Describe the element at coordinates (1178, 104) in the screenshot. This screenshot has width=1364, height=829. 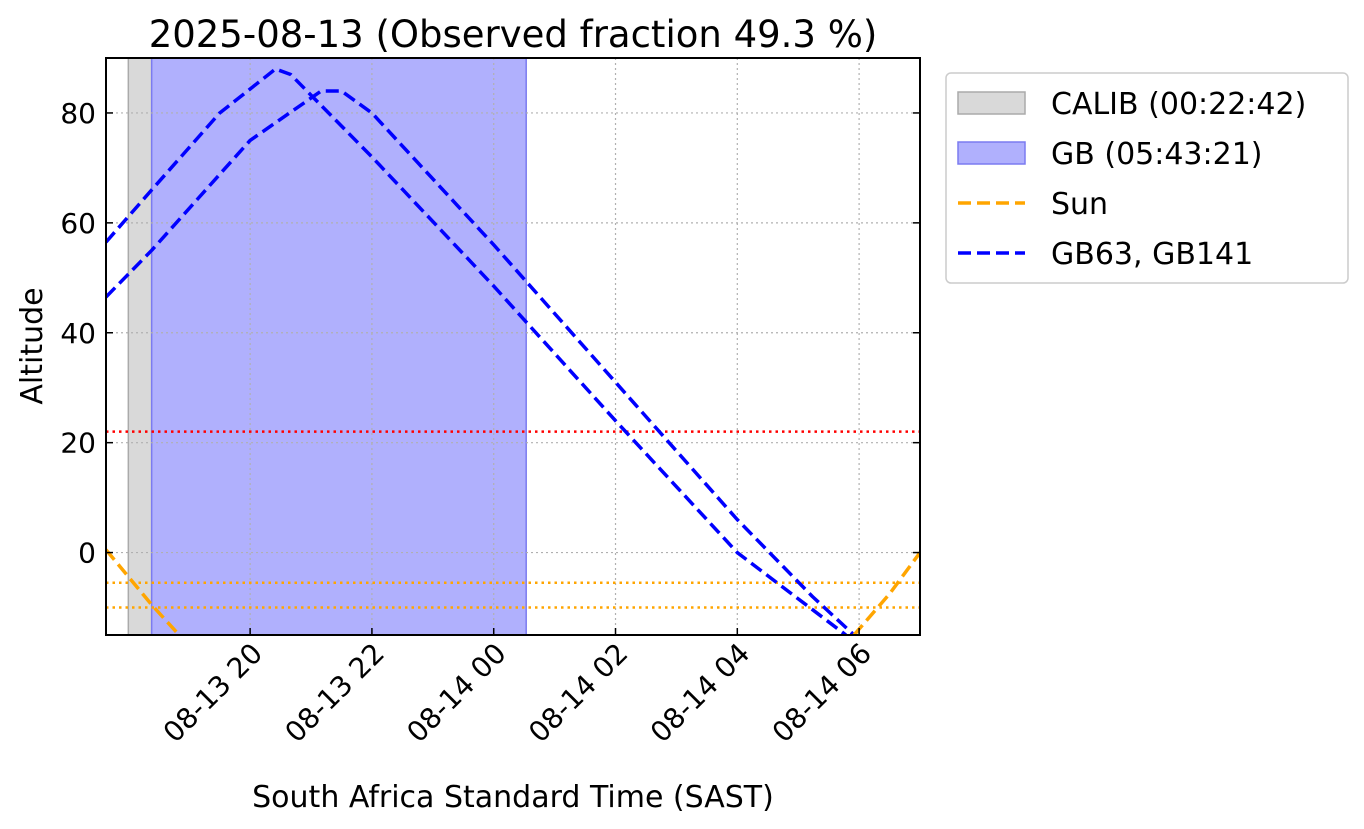
I see `legend-label: CALIB (00:22:42)` at that location.